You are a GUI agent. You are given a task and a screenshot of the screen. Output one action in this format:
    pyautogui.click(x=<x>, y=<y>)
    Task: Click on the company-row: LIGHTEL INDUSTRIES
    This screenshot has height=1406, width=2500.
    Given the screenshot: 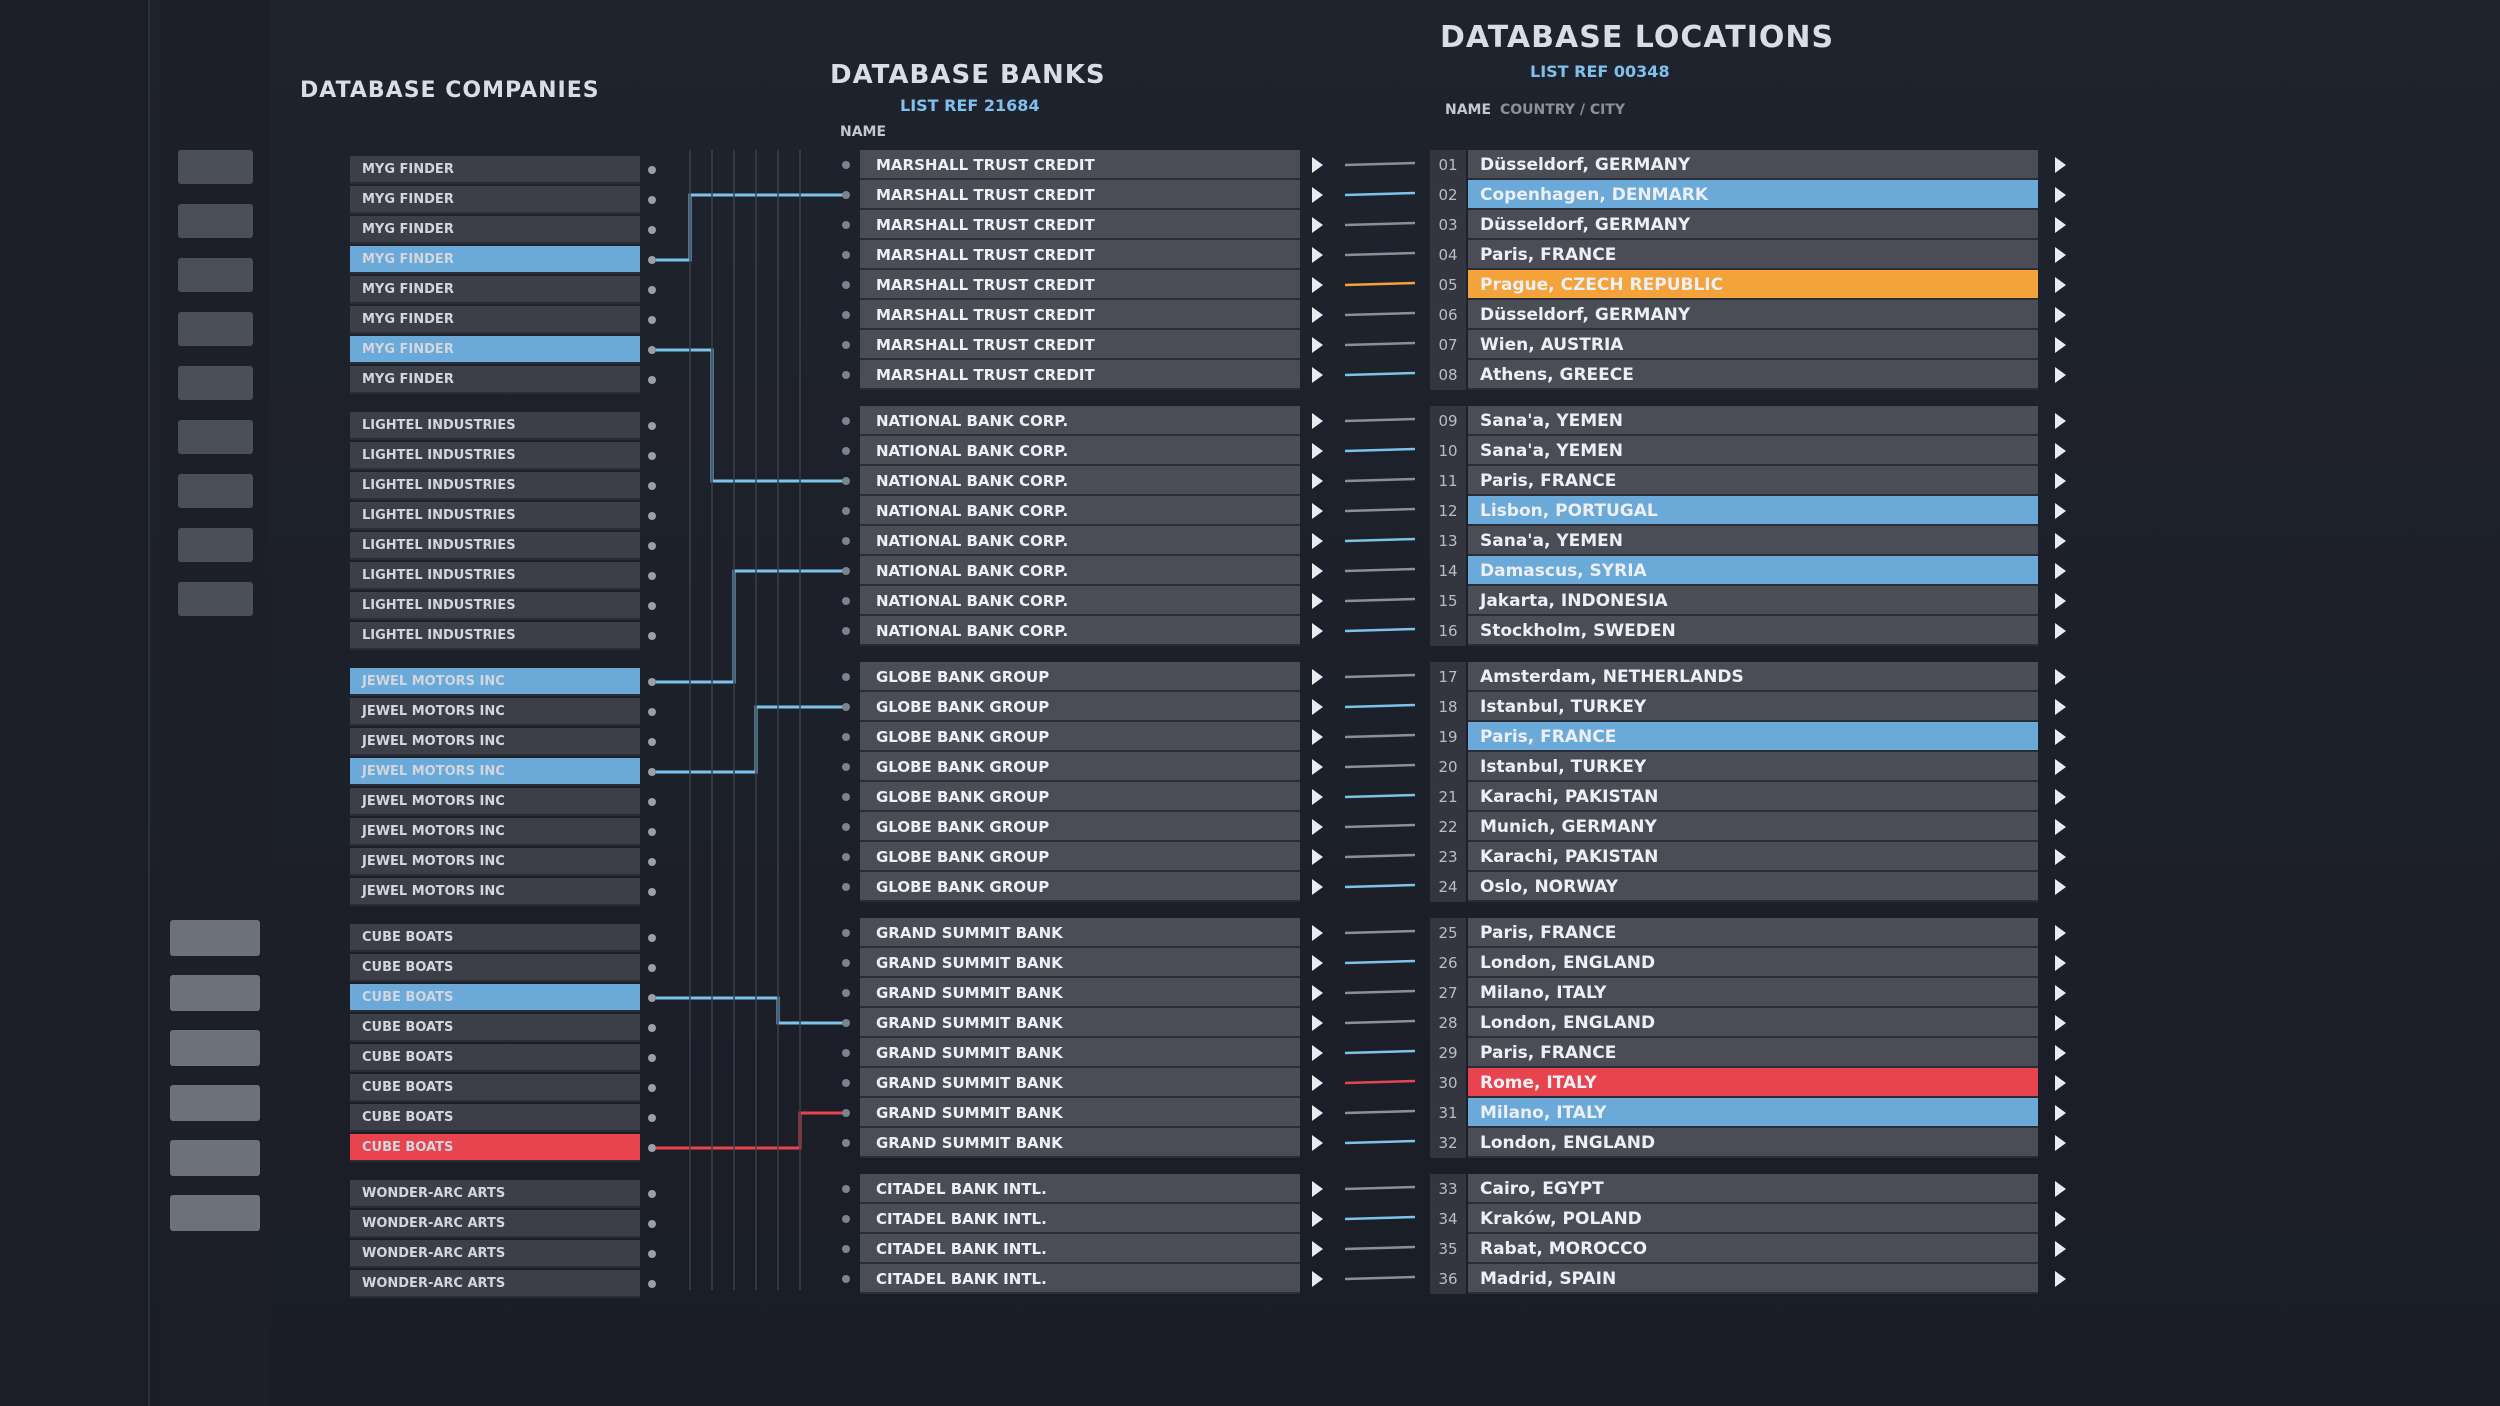 What is the action you would take?
    pyautogui.click(x=495, y=636)
    